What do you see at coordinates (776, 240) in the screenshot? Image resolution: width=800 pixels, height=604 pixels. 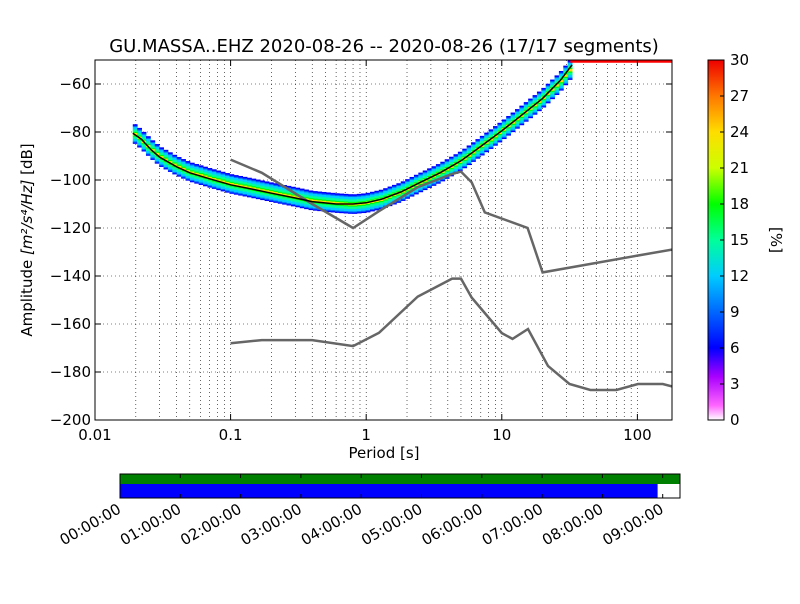 I see `colorbar-label: [%]` at bounding box center [776, 240].